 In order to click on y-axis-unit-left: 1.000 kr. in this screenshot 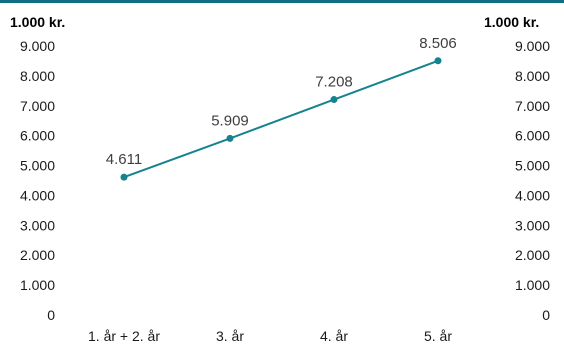, I will do `click(37, 22)`.